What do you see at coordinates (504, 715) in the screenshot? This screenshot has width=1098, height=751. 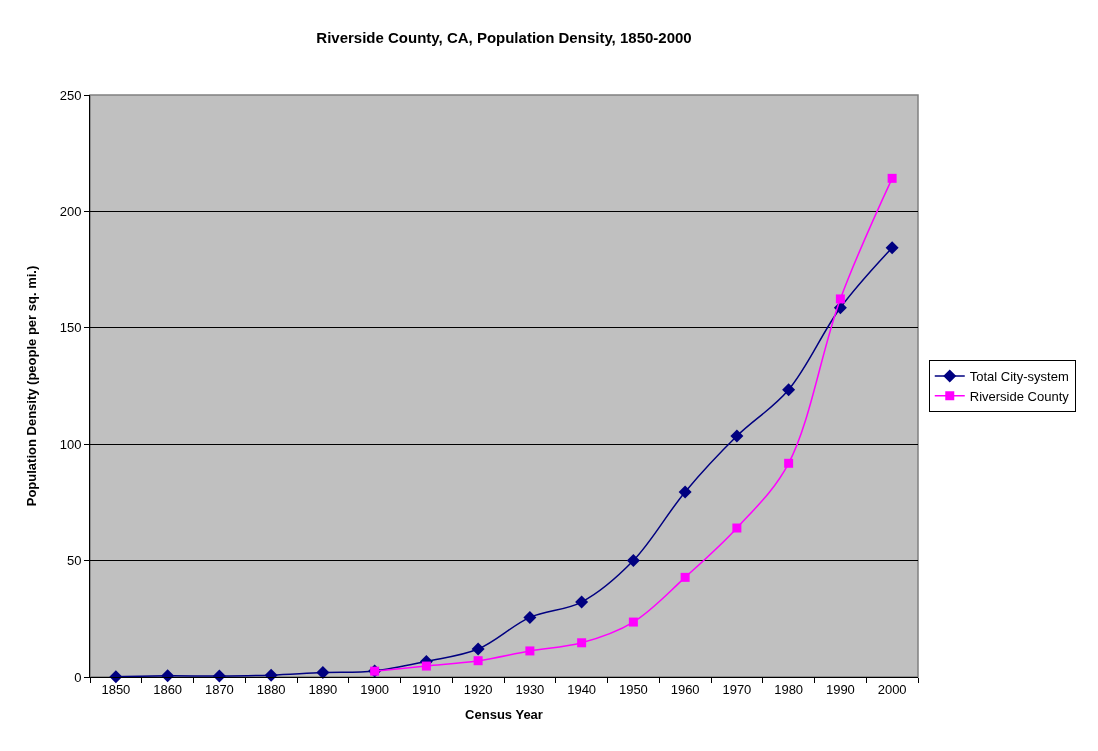 I see `x-axis-title: Census Year` at bounding box center [504, 715].